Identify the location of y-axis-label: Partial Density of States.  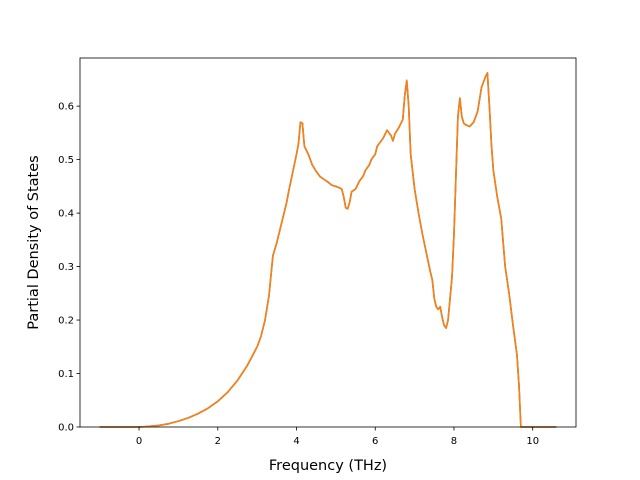
(34, 242).